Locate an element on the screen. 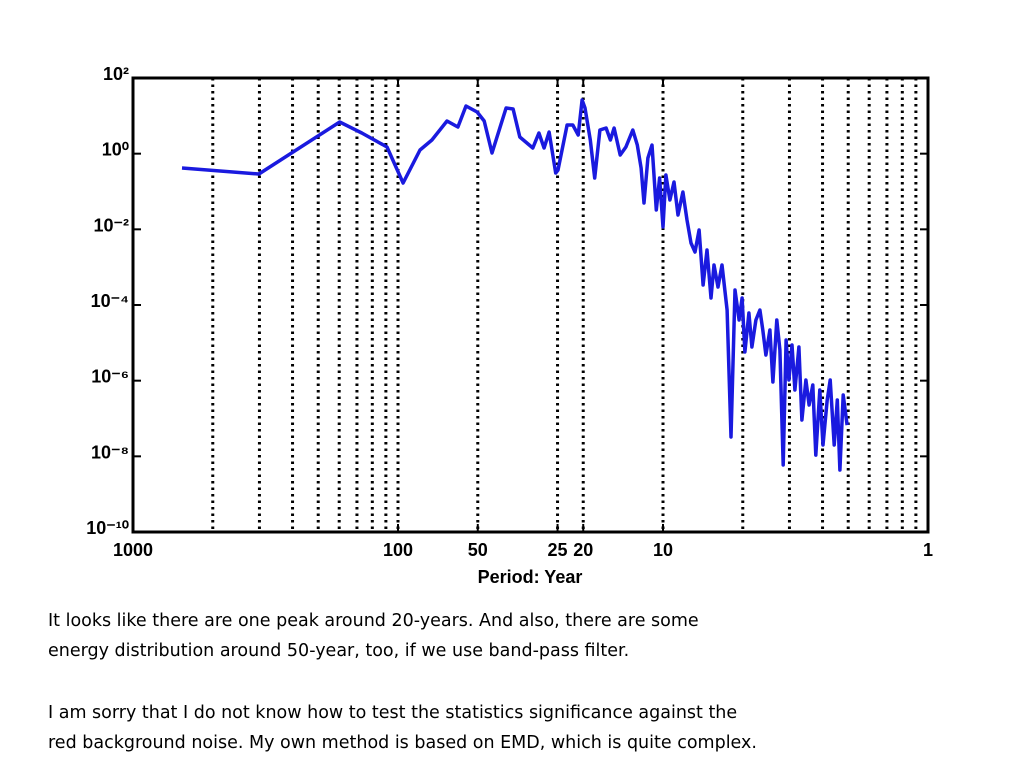  y-tick-label: 10⁻¹⁰ is located at coordinates (107, 528).